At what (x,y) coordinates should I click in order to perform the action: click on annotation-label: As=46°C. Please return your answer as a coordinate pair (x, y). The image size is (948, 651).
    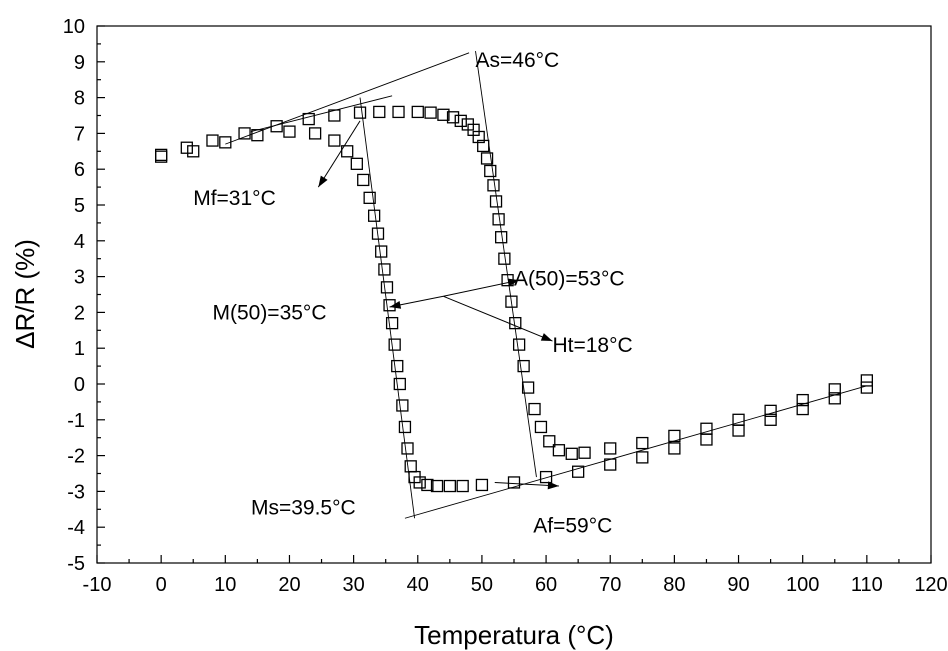
    Looking at the image, I should click on (518, 60).